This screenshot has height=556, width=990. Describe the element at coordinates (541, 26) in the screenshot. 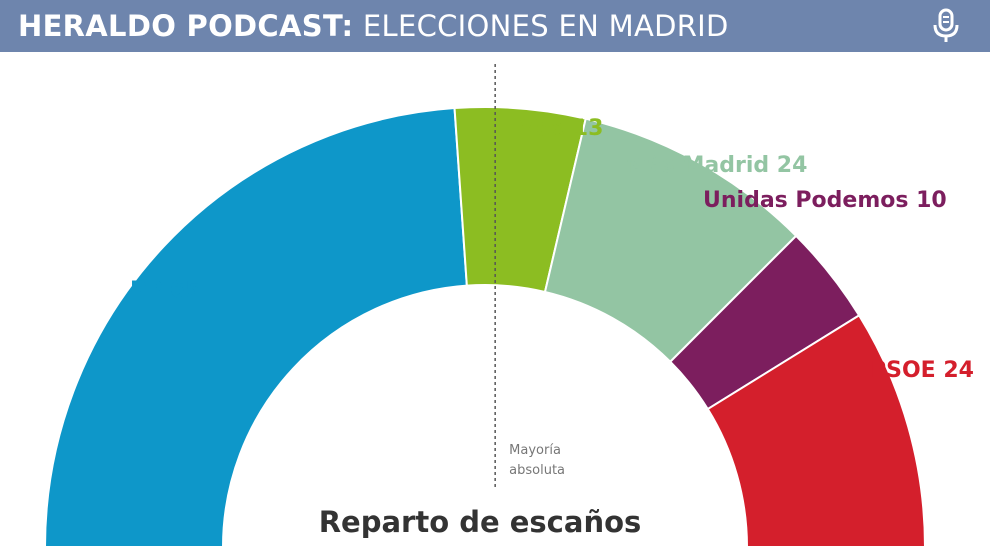

I see `header-title-light: ELECCIONES EN MADRID` at that location.